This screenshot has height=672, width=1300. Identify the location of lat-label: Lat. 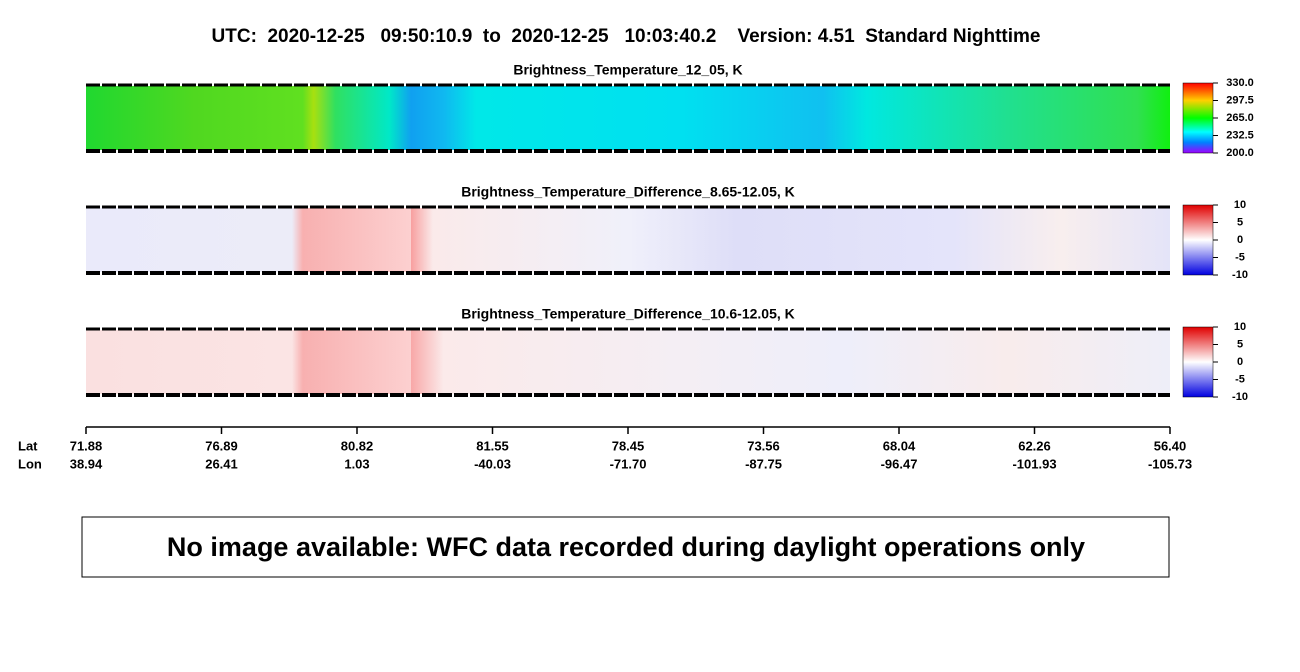
(28, 445).